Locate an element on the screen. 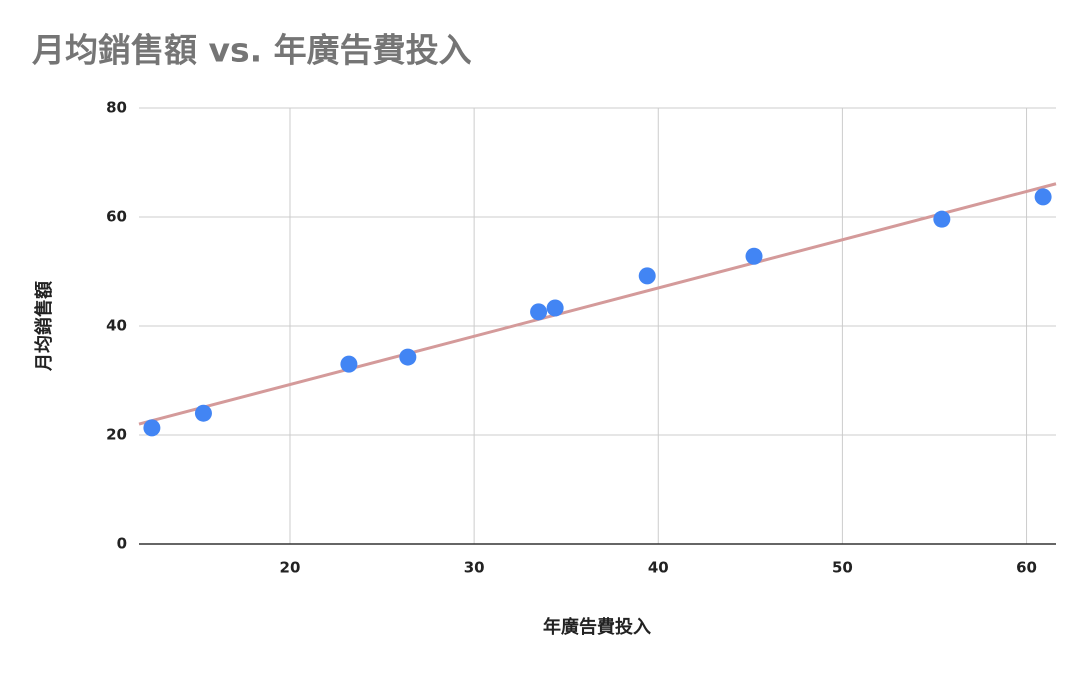  y-tick-label: 40 is located at coordinates (116, 326).